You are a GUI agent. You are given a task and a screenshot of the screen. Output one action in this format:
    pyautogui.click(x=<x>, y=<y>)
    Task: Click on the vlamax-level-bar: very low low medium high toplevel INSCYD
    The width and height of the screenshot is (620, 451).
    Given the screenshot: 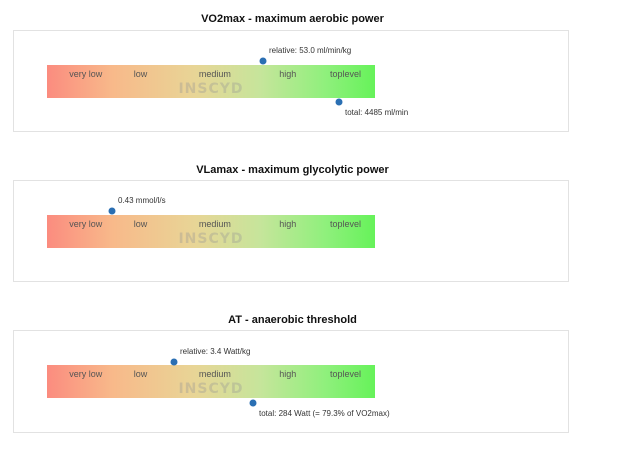 What is the action you would take?
    pyautogui.click(x=211, y=231)
    